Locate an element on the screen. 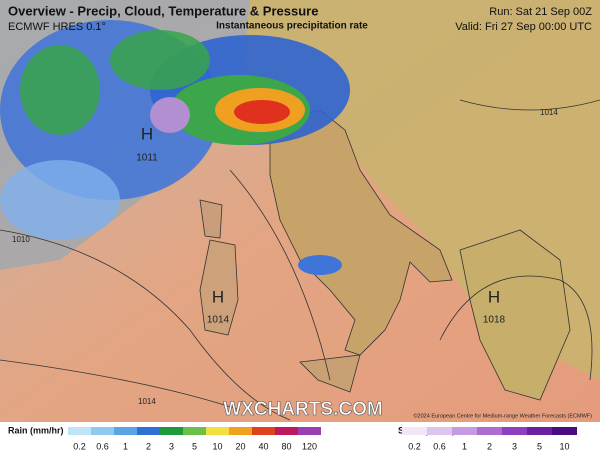 The height and width of the screenshot is (465, 600). valid: Valid: Fri 27 Sep 00:00 UTC is located at coordinates (523, 27).